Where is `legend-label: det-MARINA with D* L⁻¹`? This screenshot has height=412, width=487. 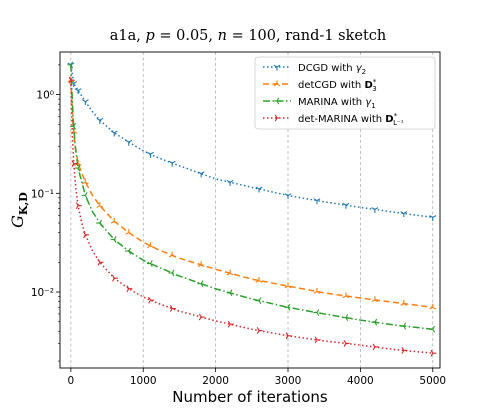 legend-label: det-MARINA with D* L⁻¹ is located at coordinates (351, 119).